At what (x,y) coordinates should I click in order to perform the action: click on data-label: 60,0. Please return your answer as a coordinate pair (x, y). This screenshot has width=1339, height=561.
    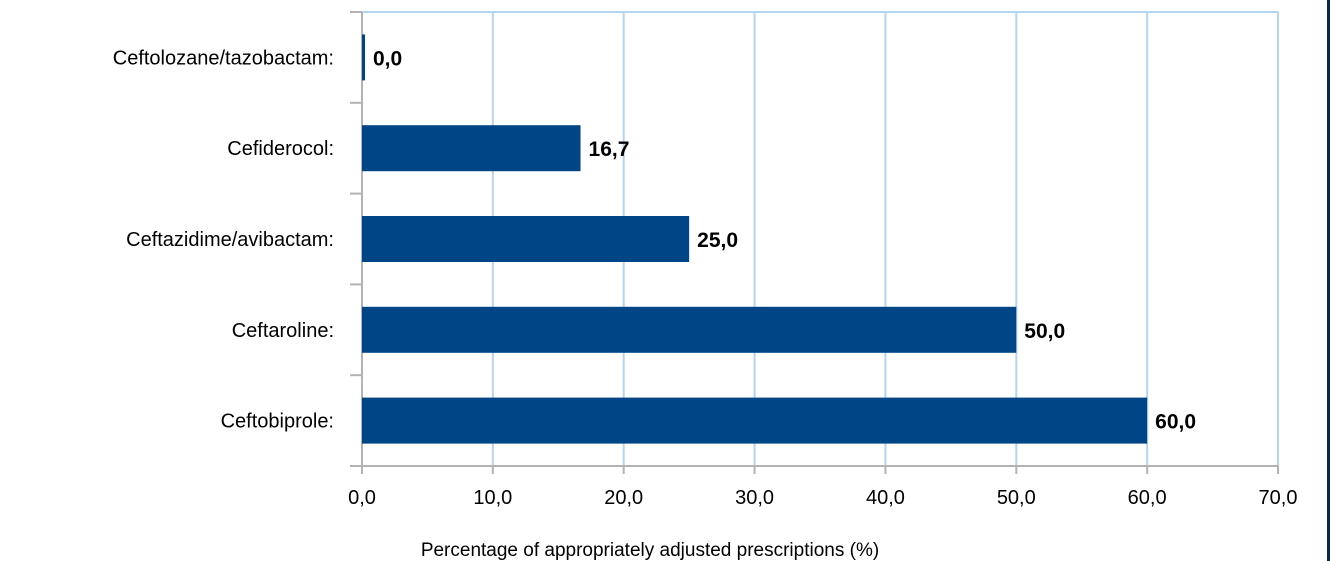
    Looking at the image, I should click on (1175, 422).